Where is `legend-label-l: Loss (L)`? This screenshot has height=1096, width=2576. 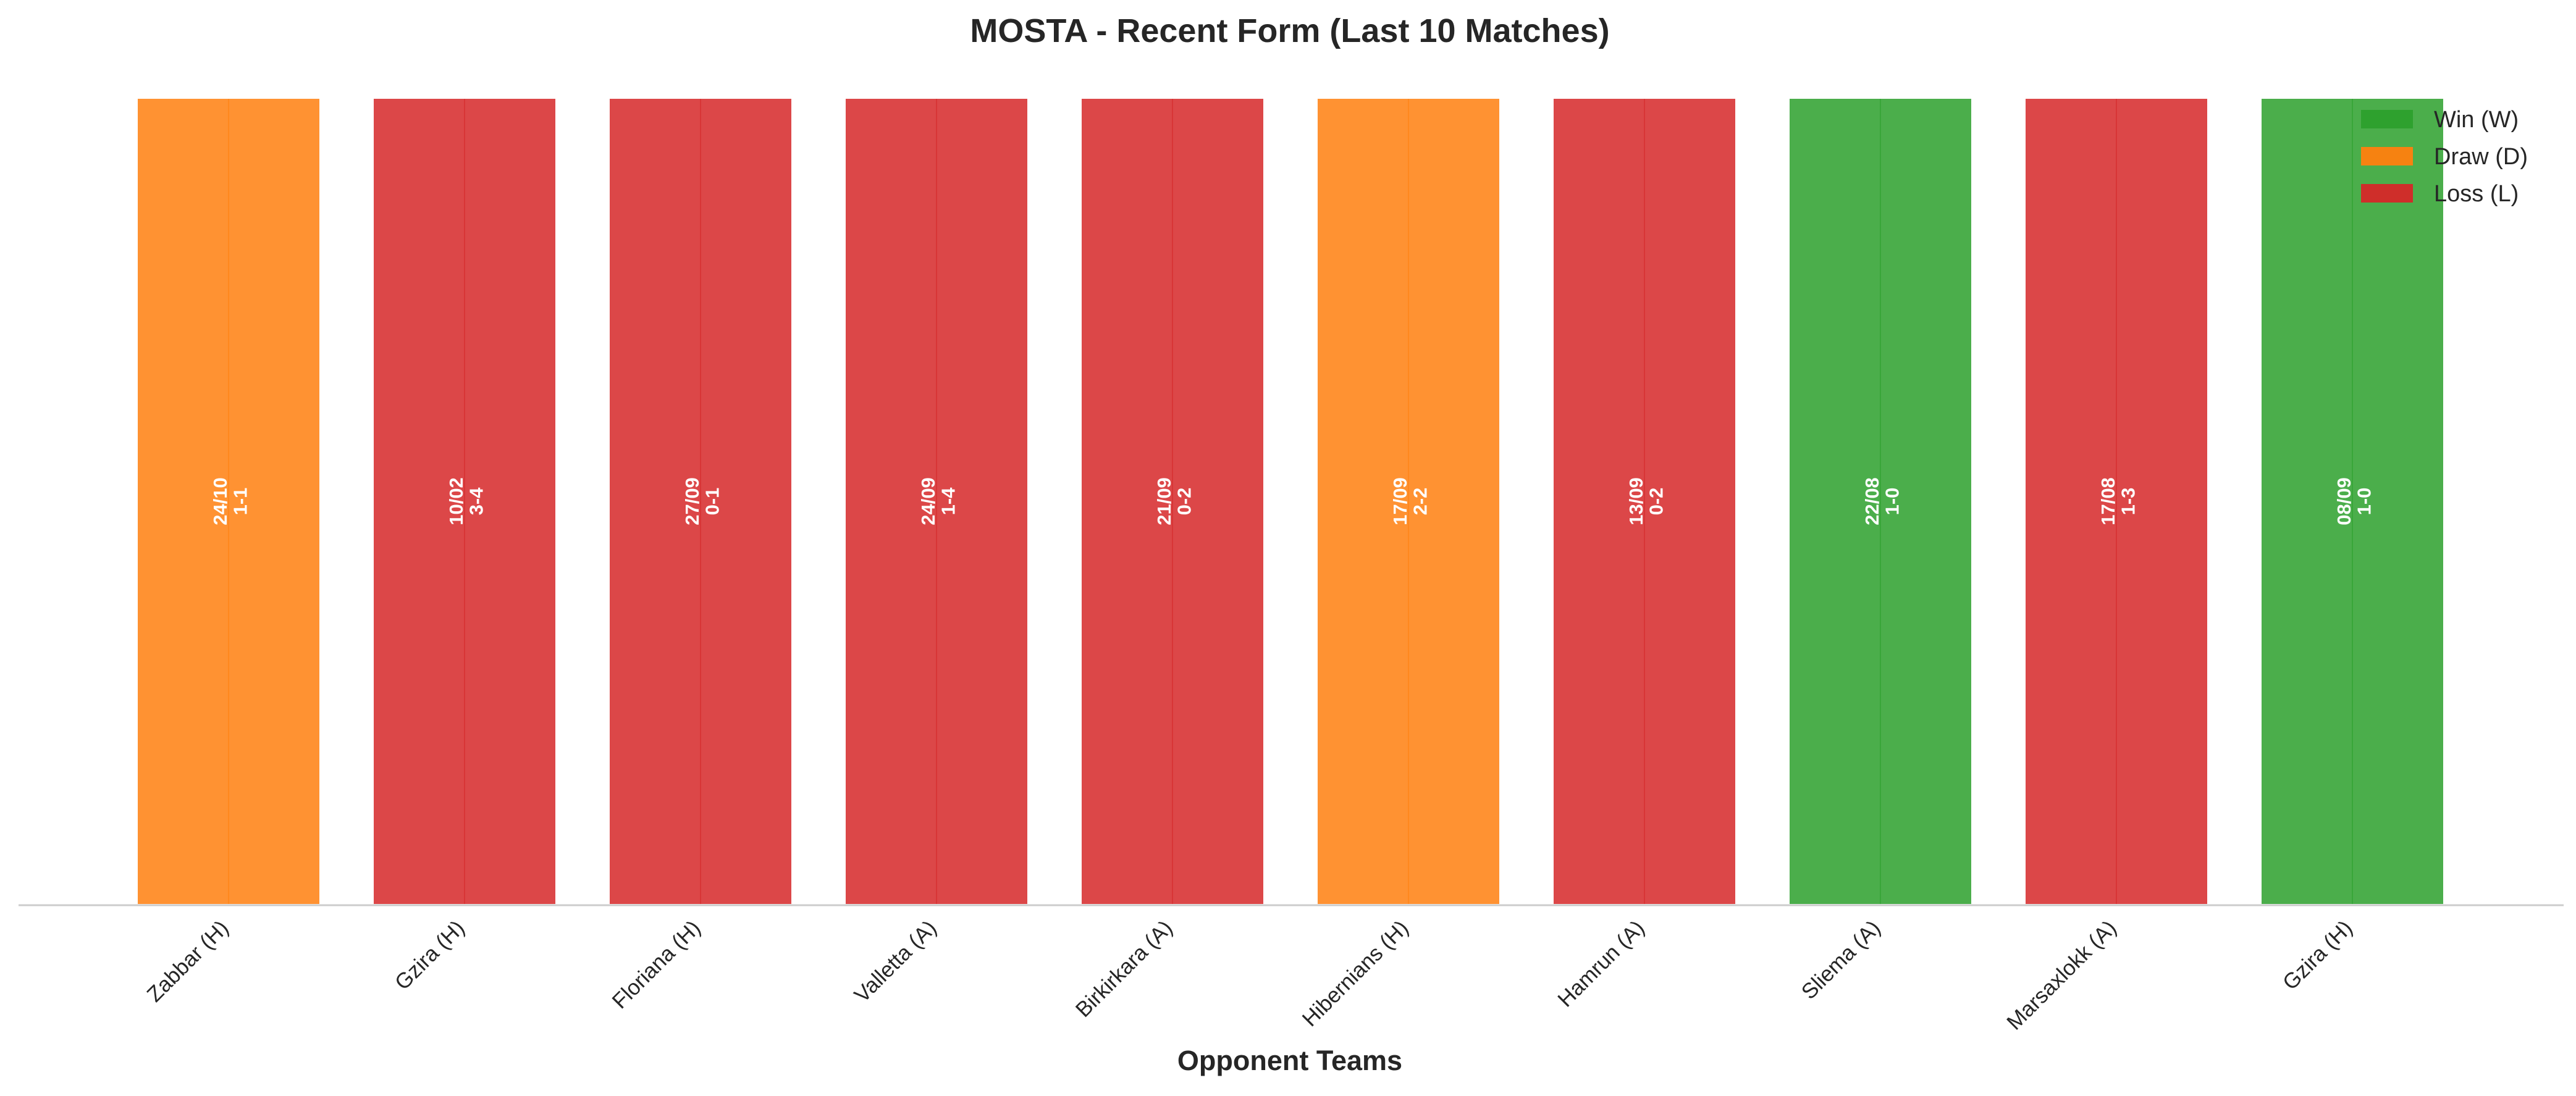
legend-label-l: Loss (L) is located at coordinates (2476, 194).